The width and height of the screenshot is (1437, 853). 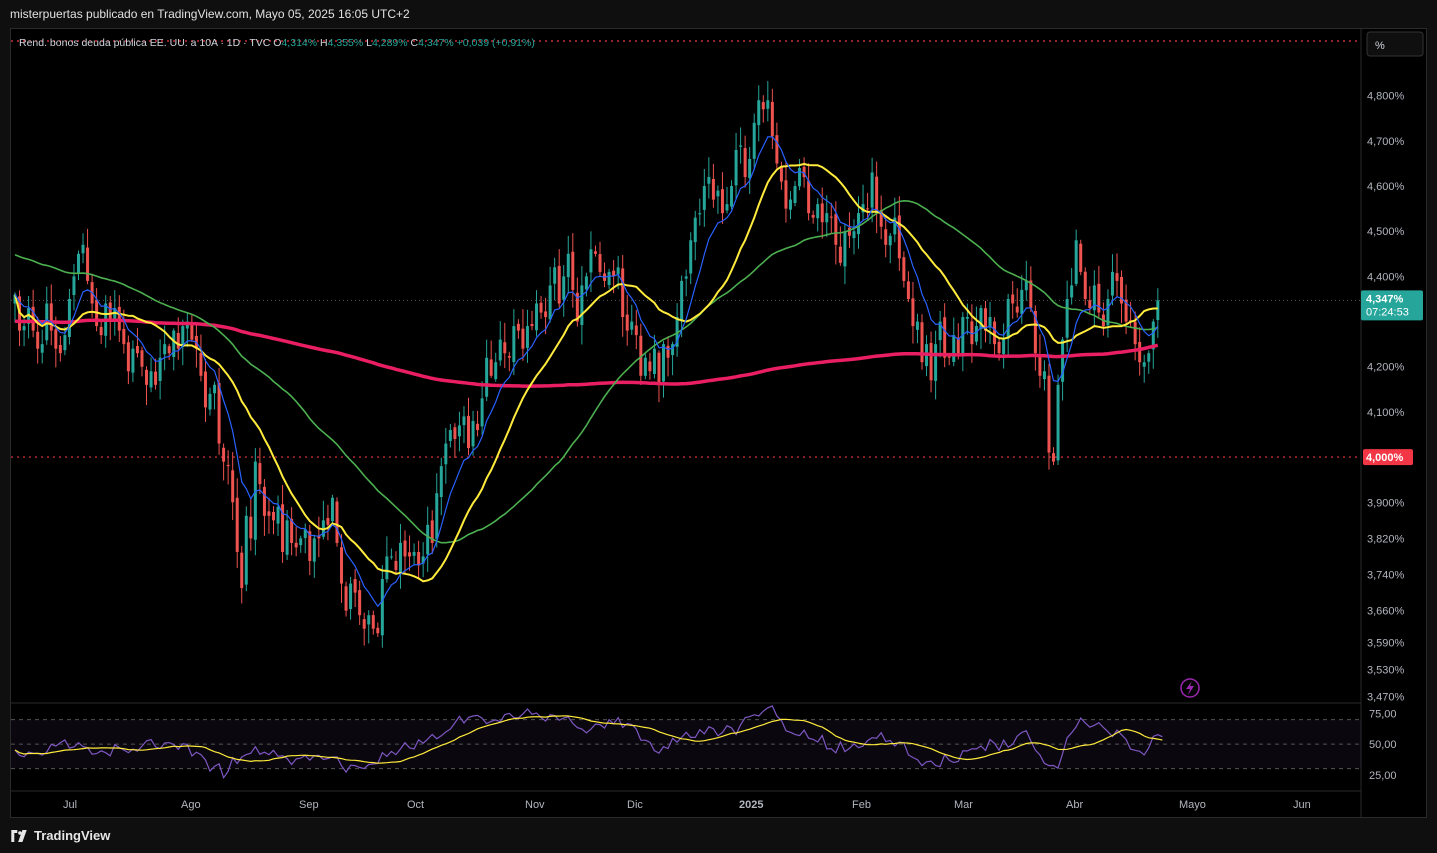 I want to click on rsi-pane, so click(x=686, y=742).